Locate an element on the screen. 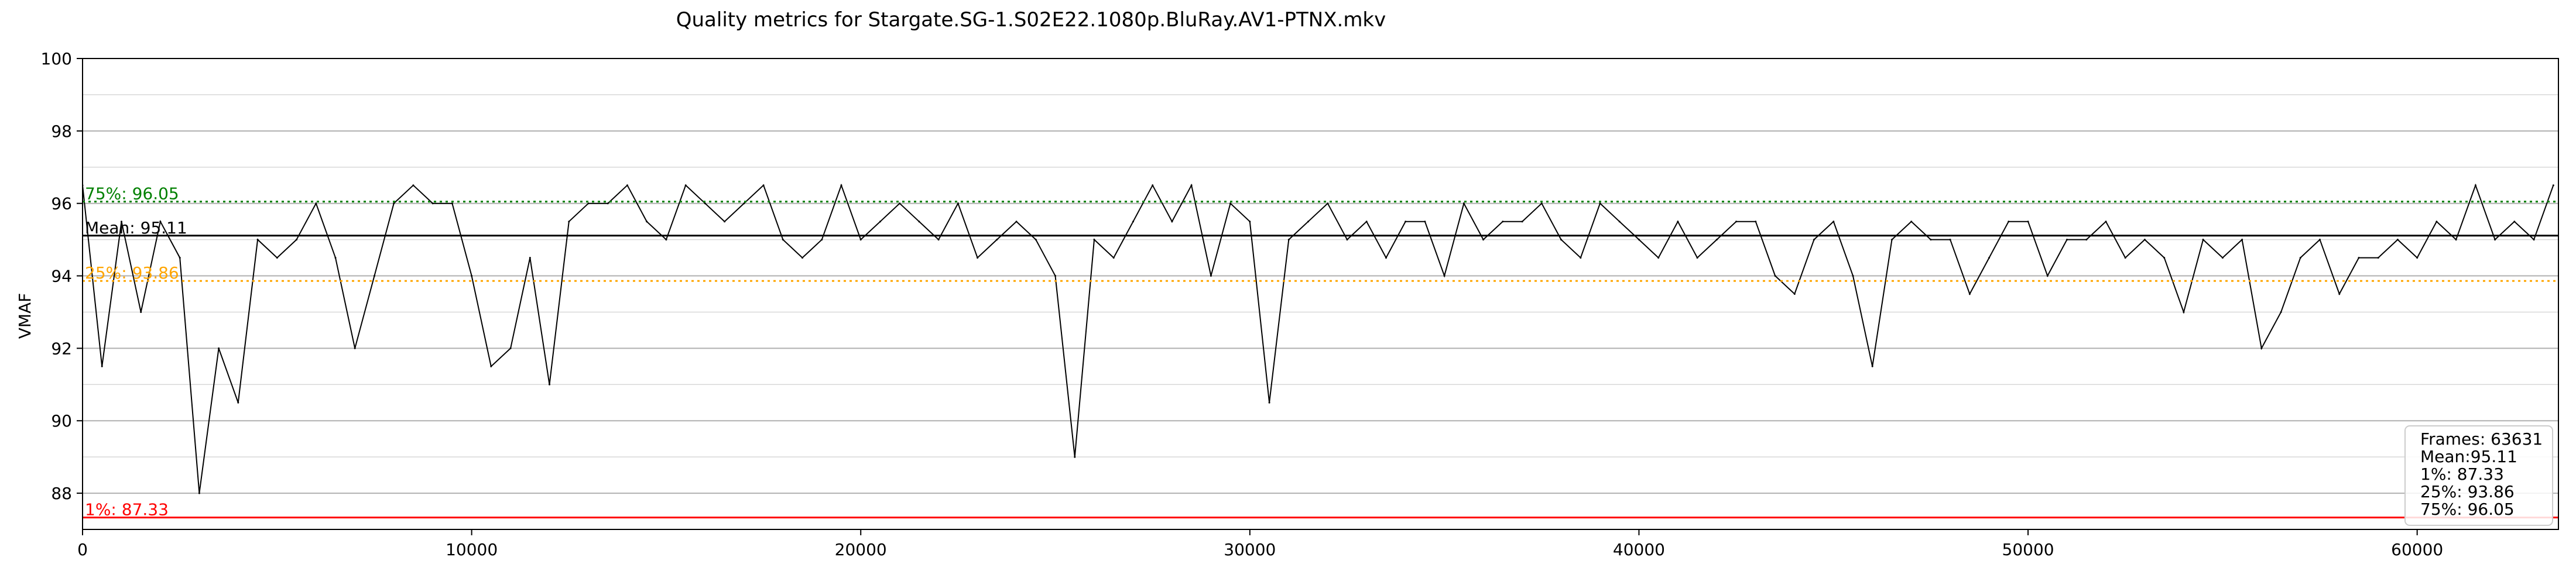 The image size is (2576, 585). y-tick-label: 94 is located at coordinates (61, 276).